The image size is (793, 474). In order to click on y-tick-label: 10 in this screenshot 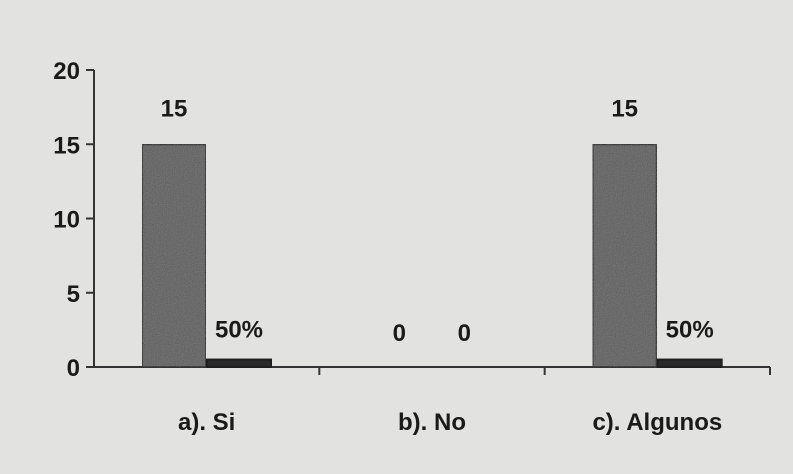, I will do `click(66, 220)`.